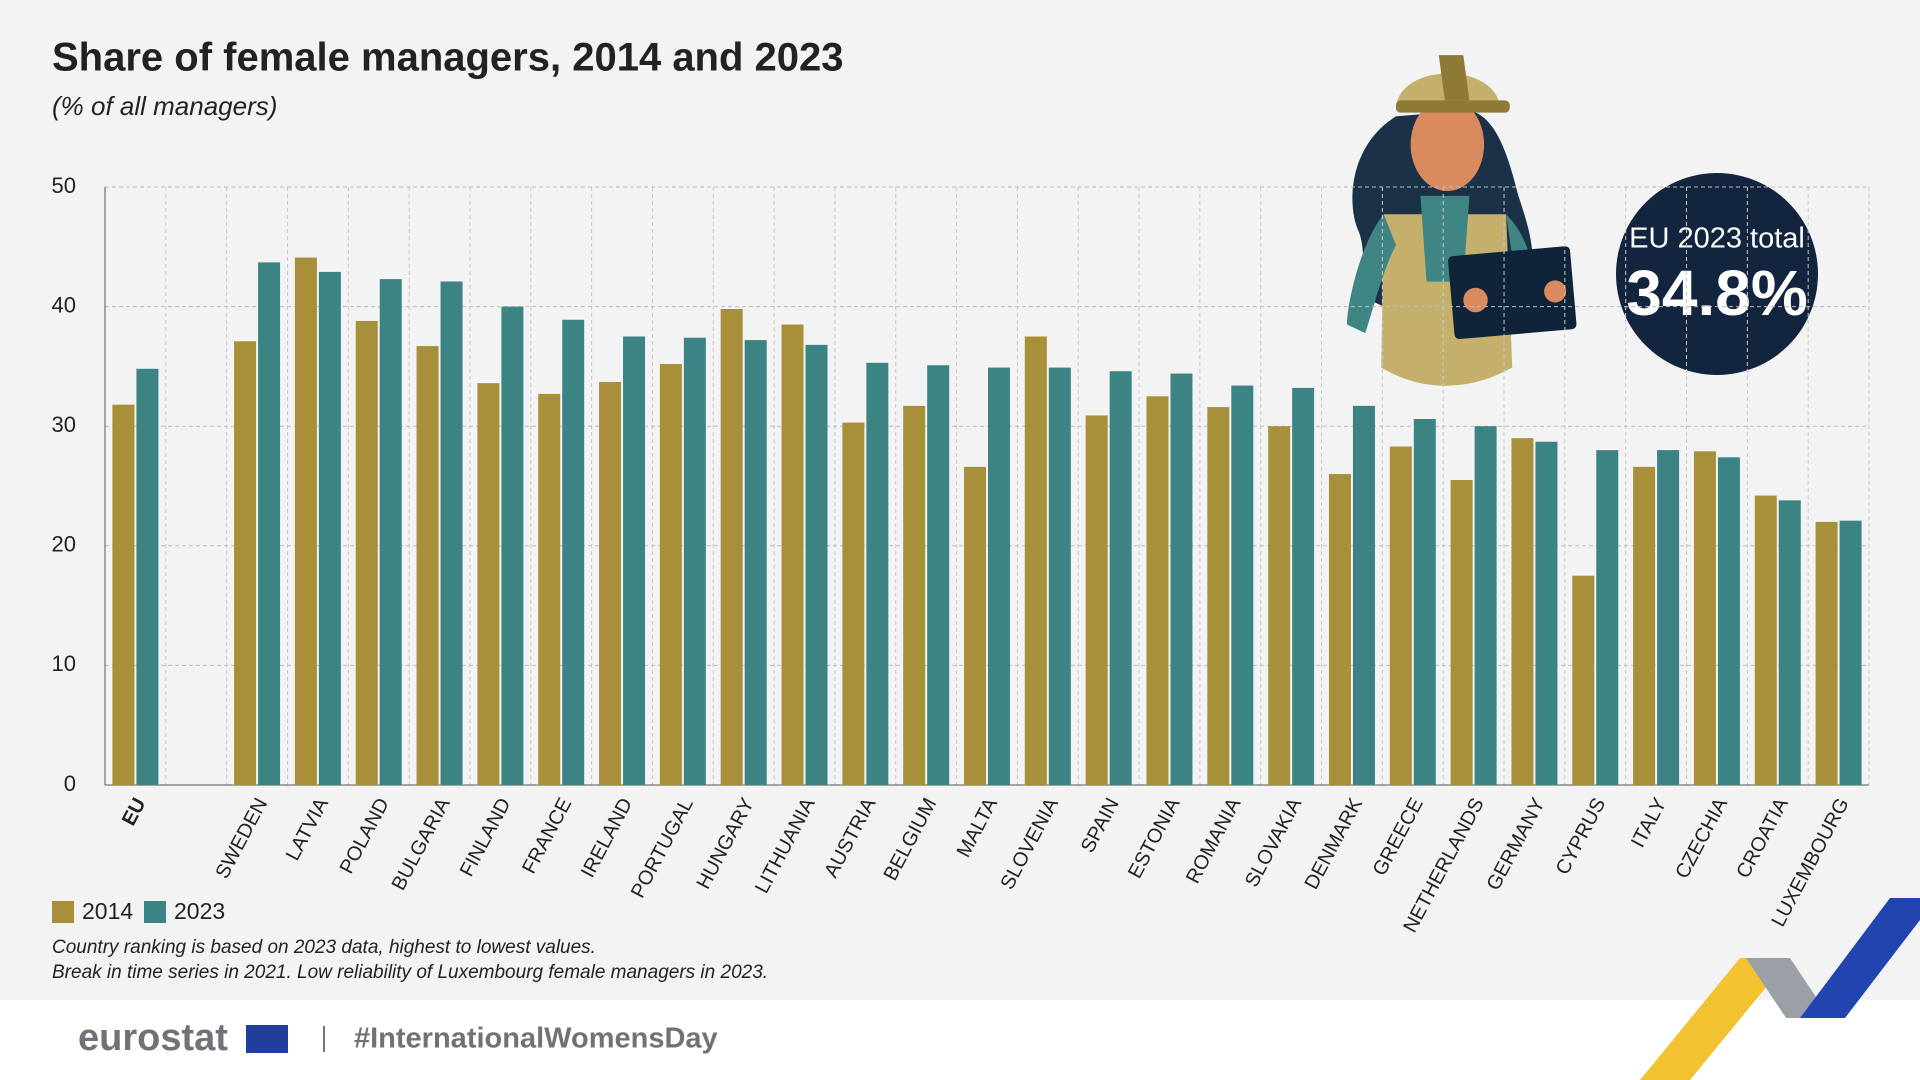  I want to click on y-tick-label: 30, so click(64, 424).